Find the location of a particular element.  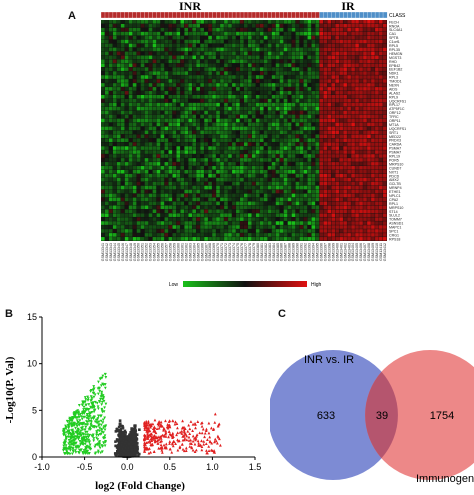

gene-label: CRG1 is located at coordinates (394, 235).